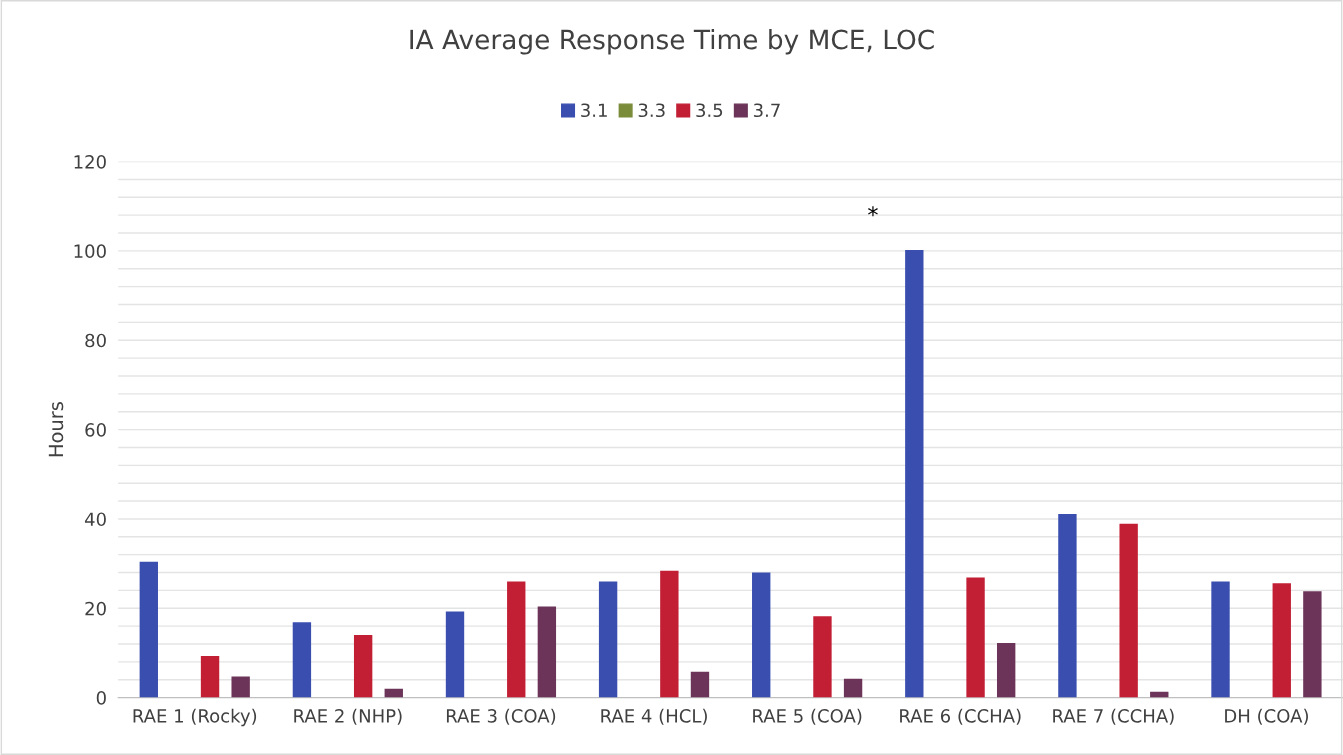  Describe the element at coordinates (501, 716) in the screenshot. I see `x-tick-label: RAE 3 (COA)` at that location.